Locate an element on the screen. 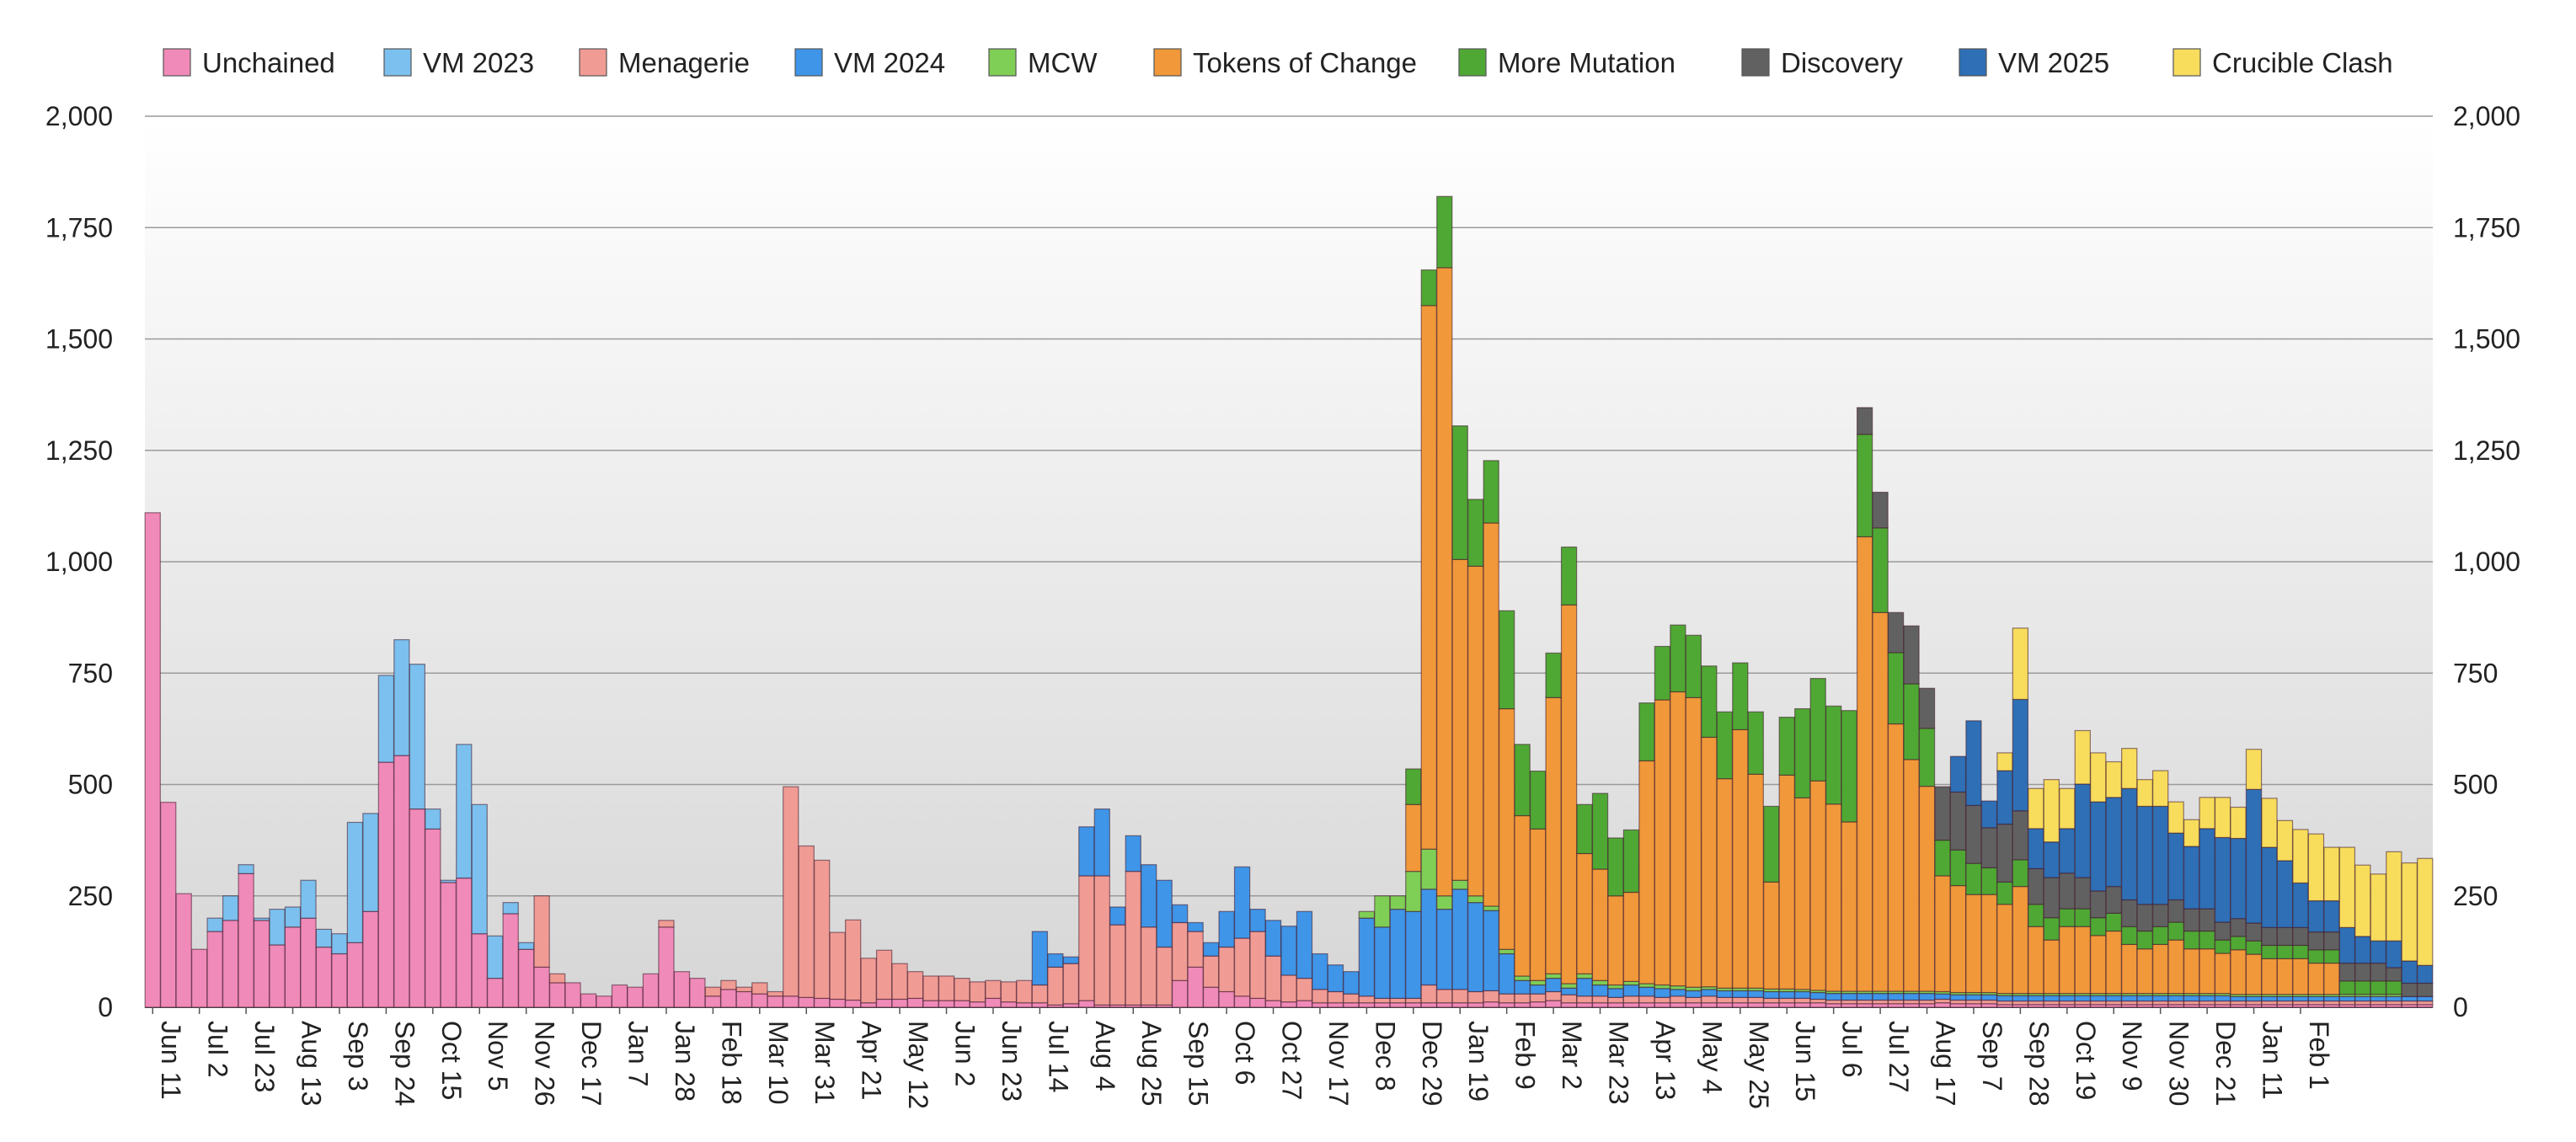  x-tick-label: Mar 23 is located at coordinates (1619, 1063).